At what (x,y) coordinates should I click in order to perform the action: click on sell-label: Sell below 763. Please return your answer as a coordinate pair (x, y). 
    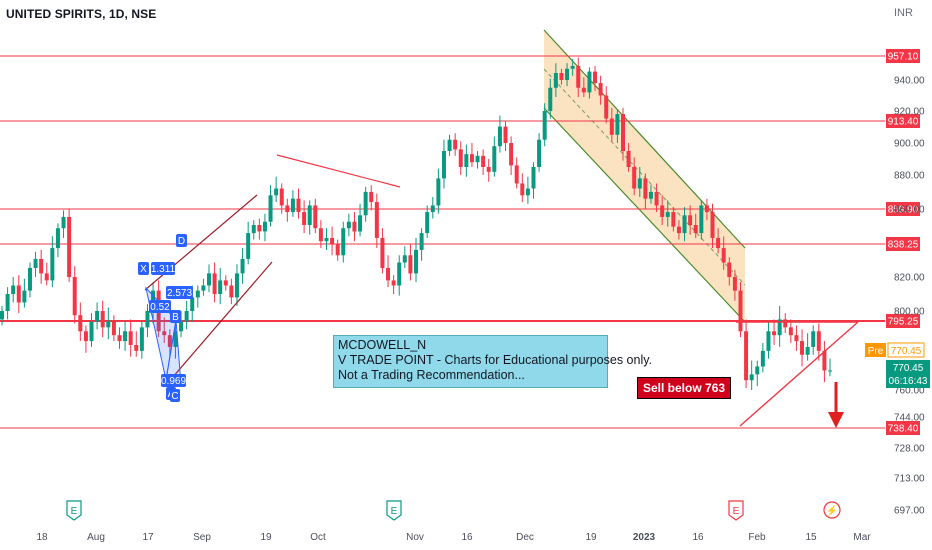
    Looking at the image, I should click on (684, 388).